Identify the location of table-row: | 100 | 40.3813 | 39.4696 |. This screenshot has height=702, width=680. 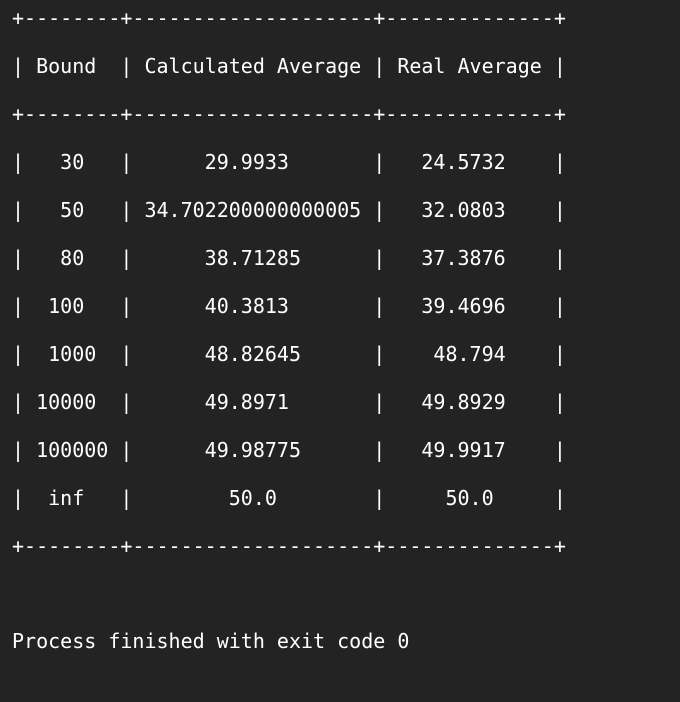
(289, 306).